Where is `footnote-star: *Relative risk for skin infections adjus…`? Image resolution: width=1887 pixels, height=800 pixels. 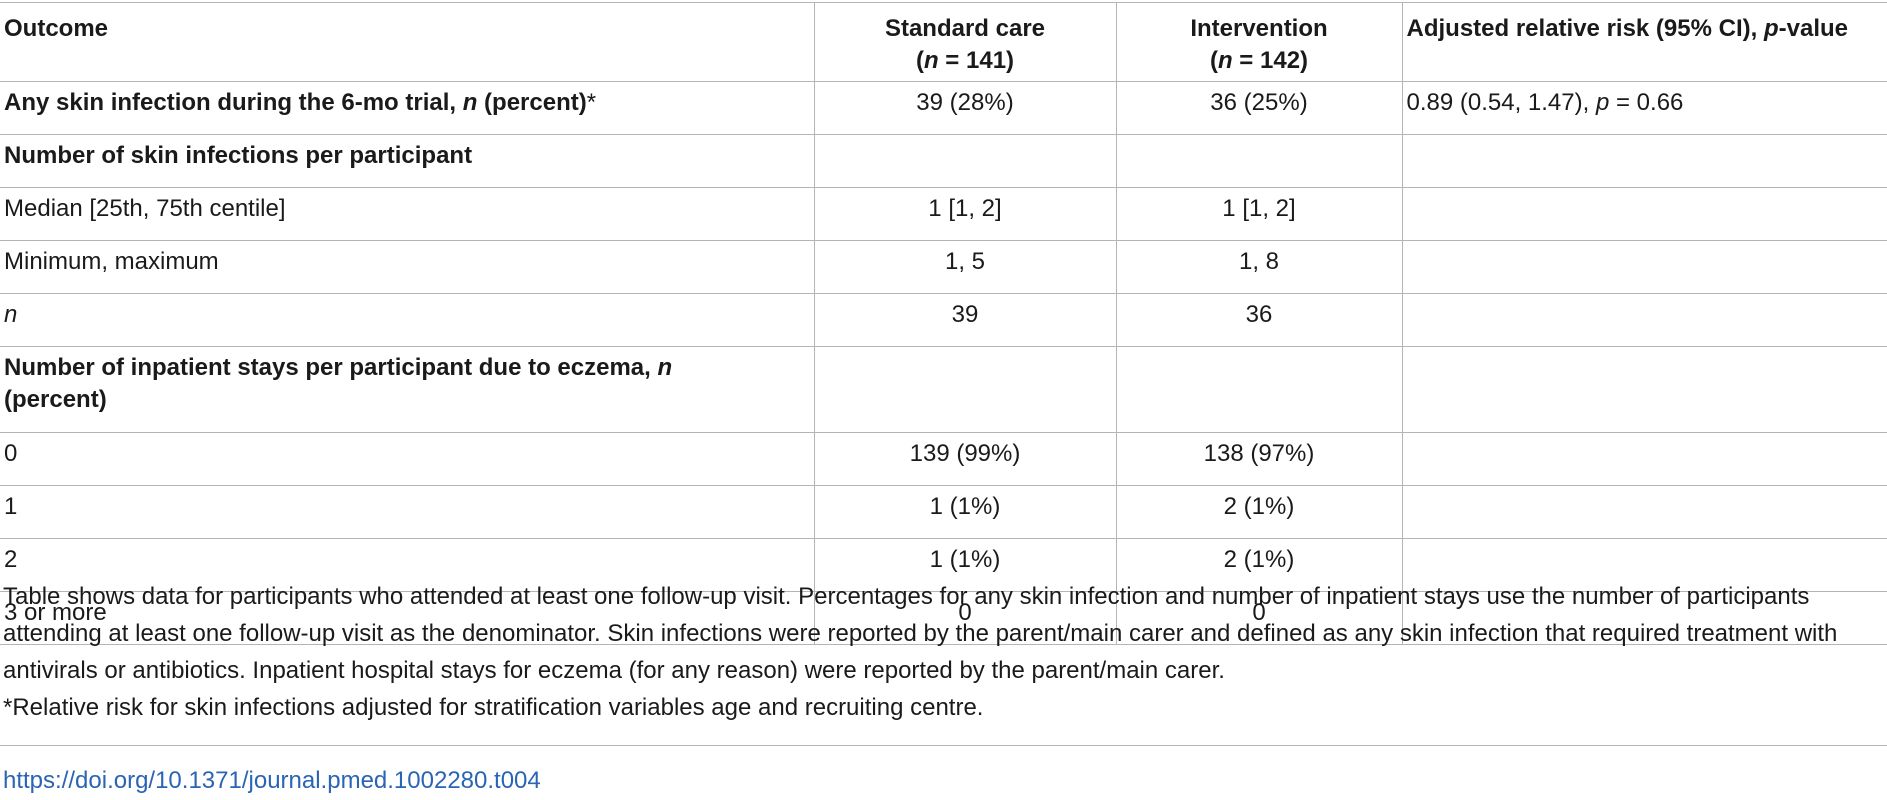 footnote-star: *Relative risk for skin infections adjus… is located at coordinates (493, 707).